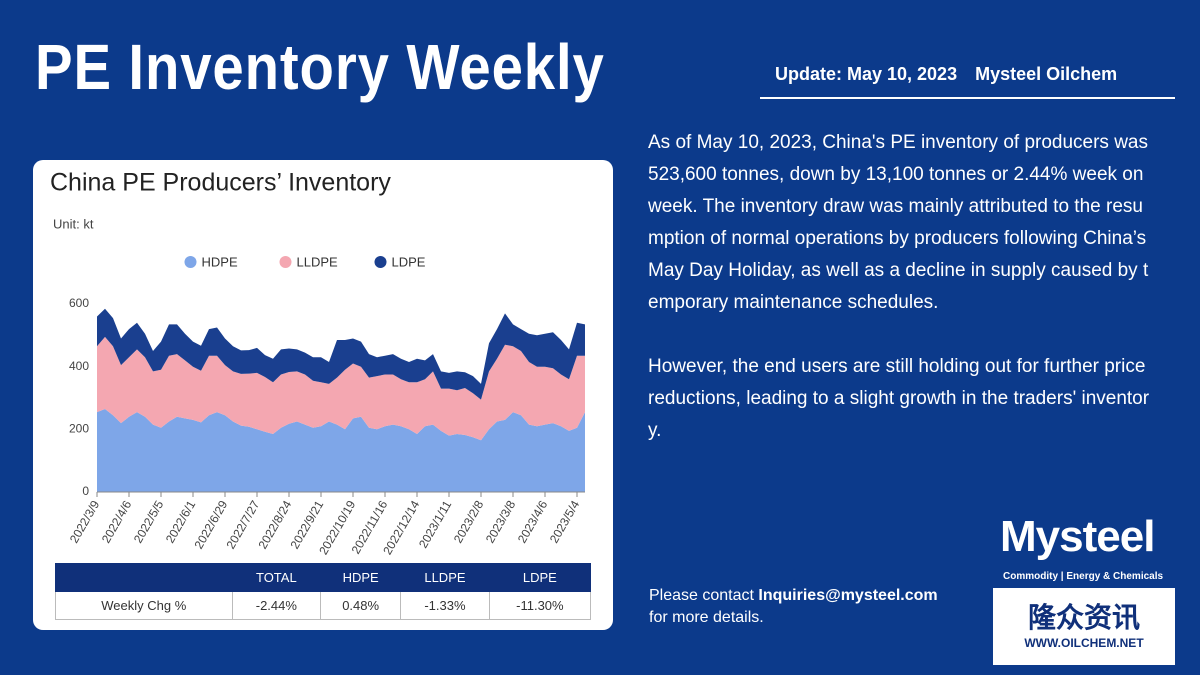 The height and width of the screenshot is (675, 1200). Describe the element at coordinates (469, 522) in the screenshot. I see `x-tick-label: 2023/2/8` at that location.